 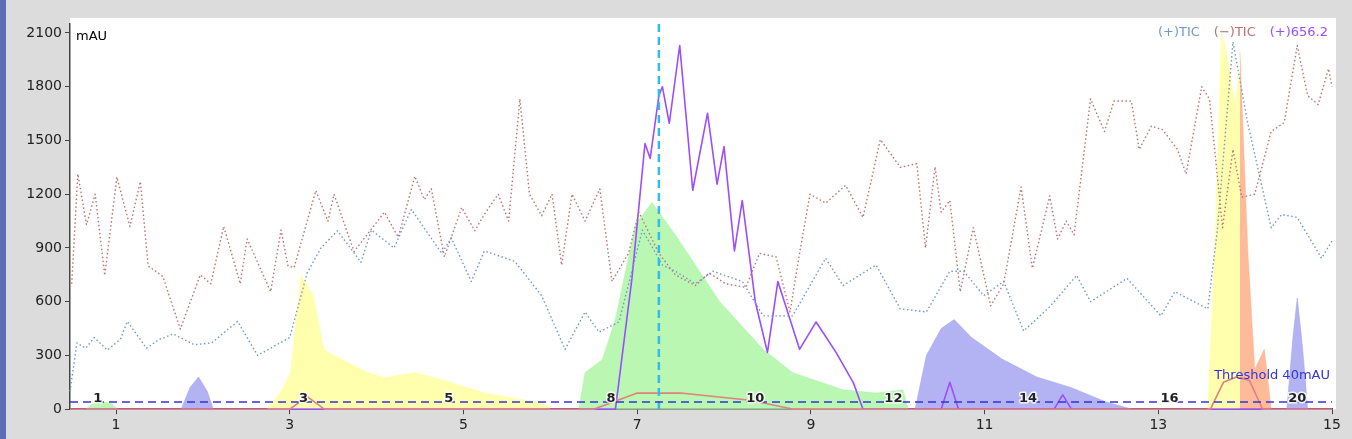 What do you see at coordinates (44, 85) in the screenshot?
I see `y-tick-label: 1800` at bounding box center [44, 85].